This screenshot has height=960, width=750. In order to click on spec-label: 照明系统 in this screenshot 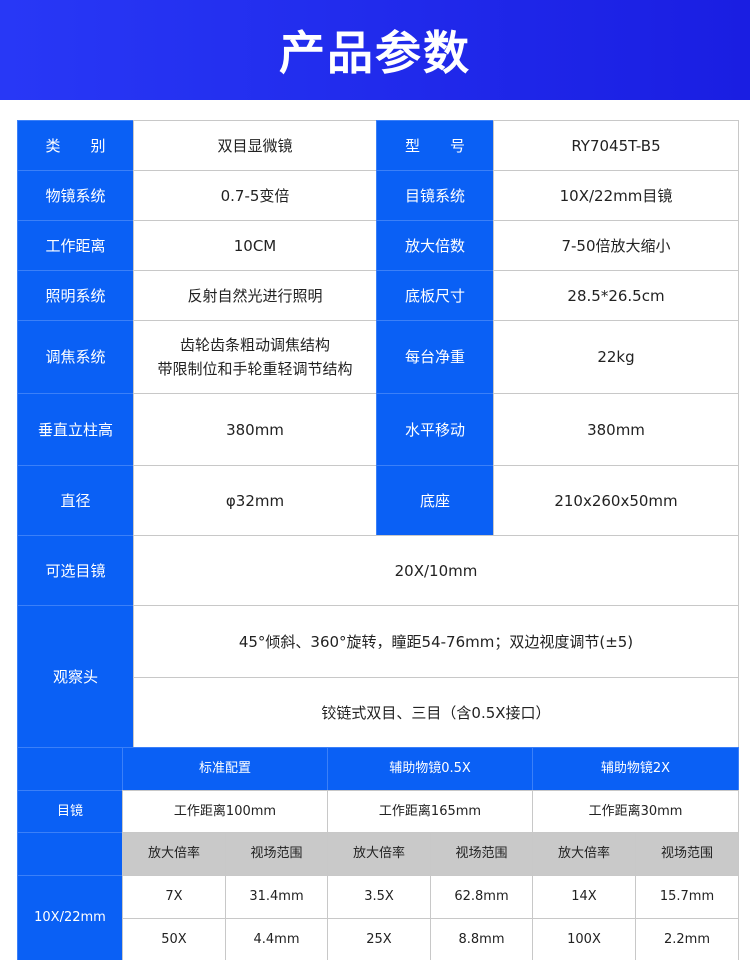, I will do `click(75, 295)`.